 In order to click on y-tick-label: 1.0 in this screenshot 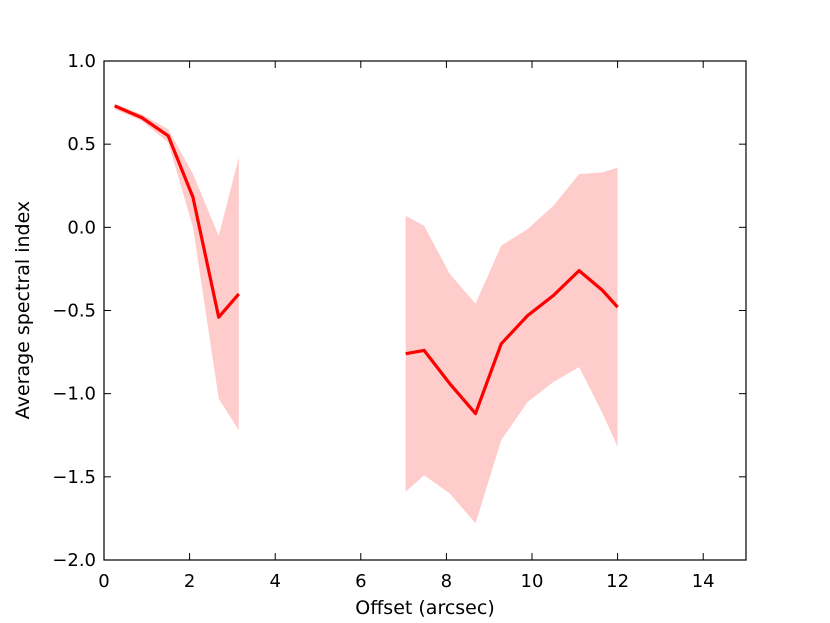, I will do `click(81, 61)`.